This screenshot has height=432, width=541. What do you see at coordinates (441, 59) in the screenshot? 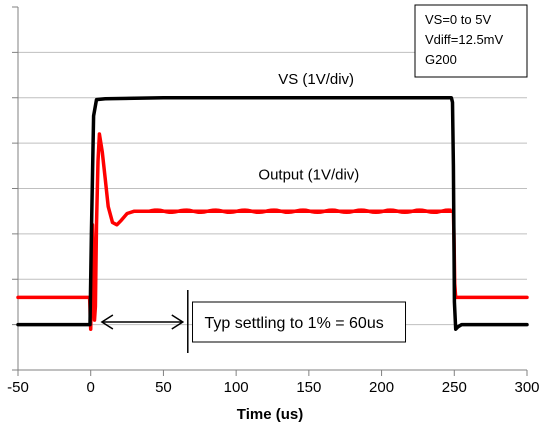
I see `condition-gain: G200` at bounding box center [441, 59].